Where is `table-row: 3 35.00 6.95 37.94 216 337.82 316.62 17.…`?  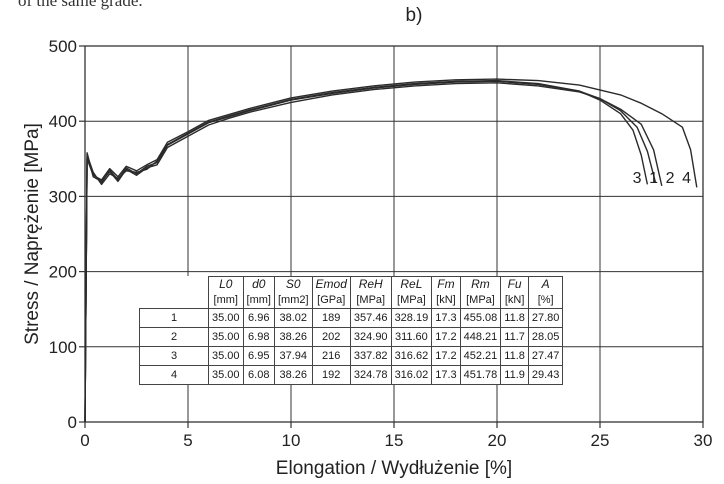 table-row: 3 35.00 6.95 37.94 216 337.82 316.62 17.… is located at coordinates (351, 356).